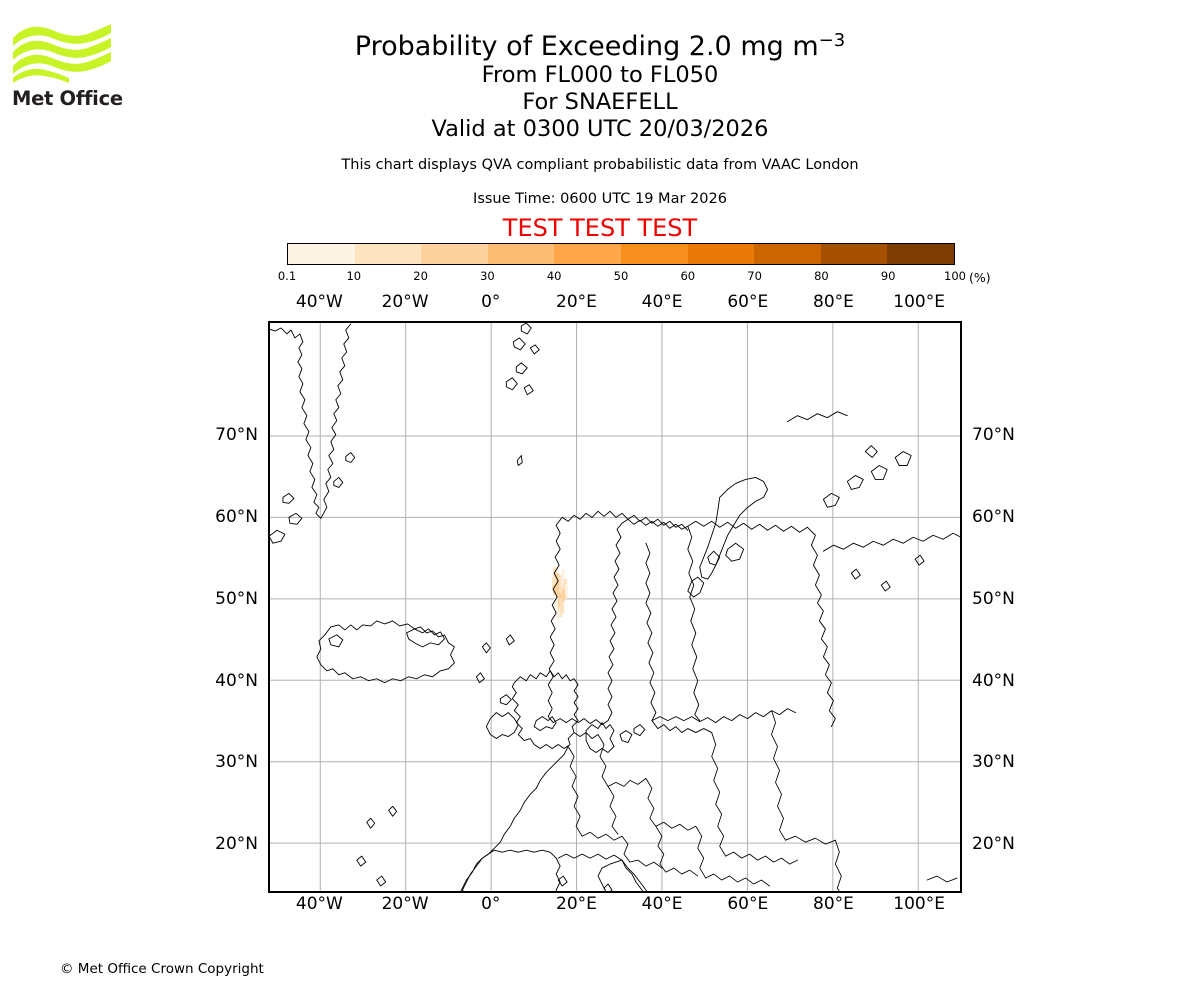  Describe the element at coordinates (62, 53) in the screenshot. I see `met-office-wave-icon` at that location.